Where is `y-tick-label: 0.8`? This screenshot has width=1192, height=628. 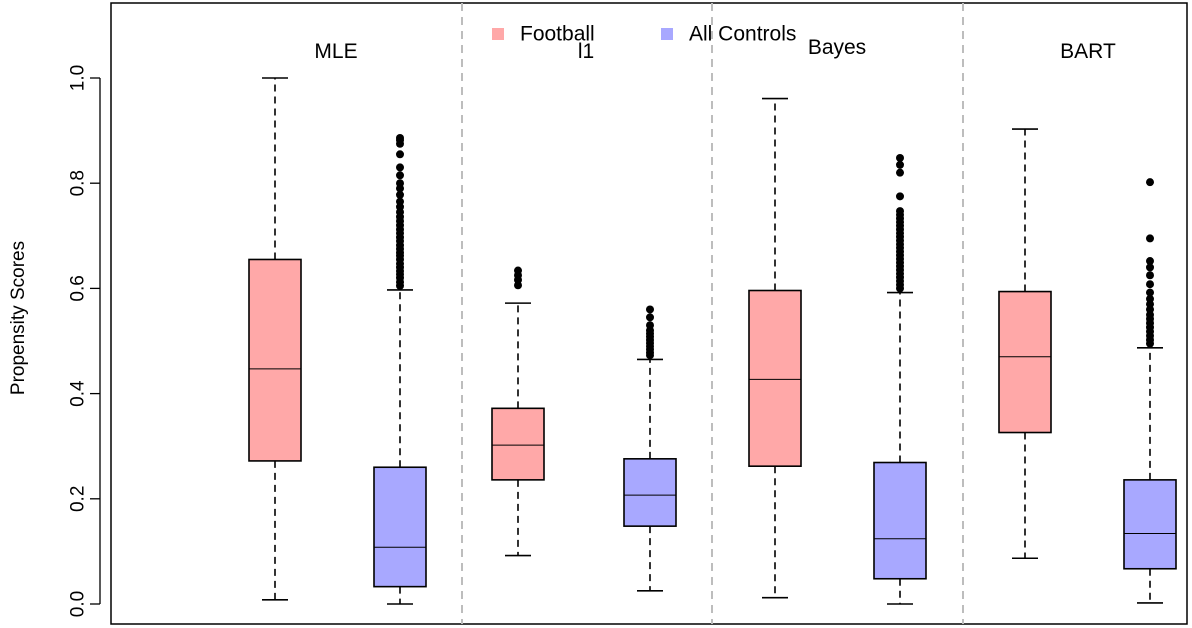
y-tick-label: 0.8 is located at coordinates (78, 183).